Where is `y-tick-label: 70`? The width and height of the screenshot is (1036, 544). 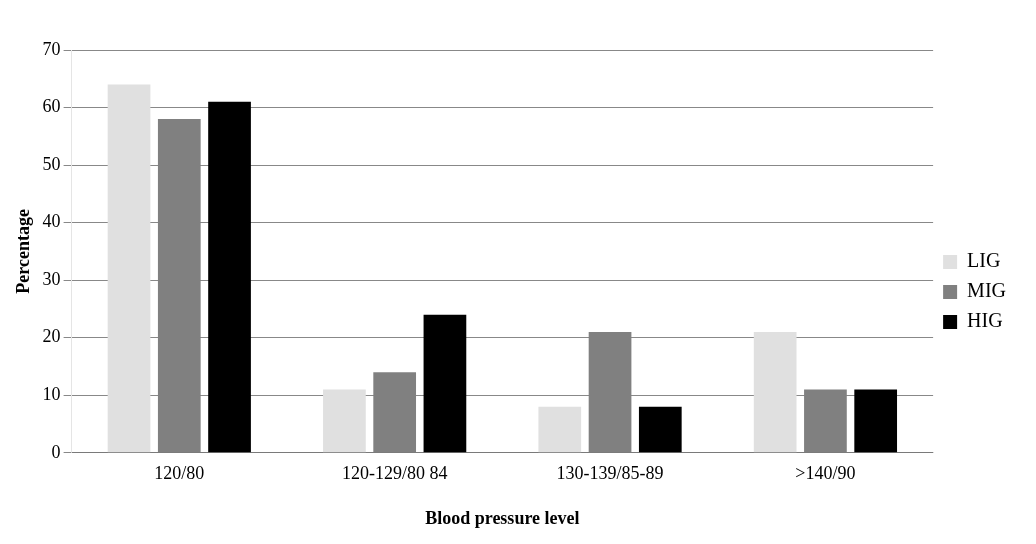
y-tick-label: 70 is located at coordinates (51, 48).